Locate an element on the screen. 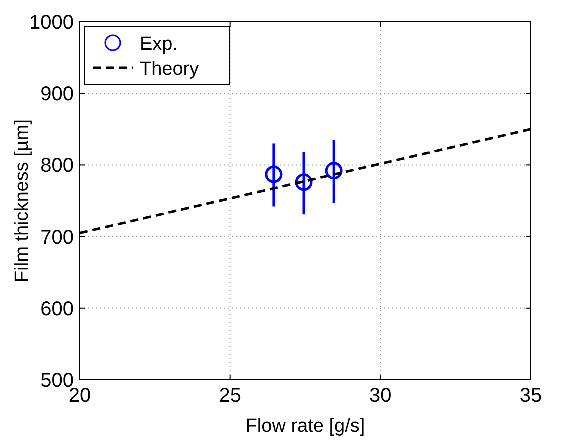  y-tick-label: 900 is located at coordinates (57, 95).